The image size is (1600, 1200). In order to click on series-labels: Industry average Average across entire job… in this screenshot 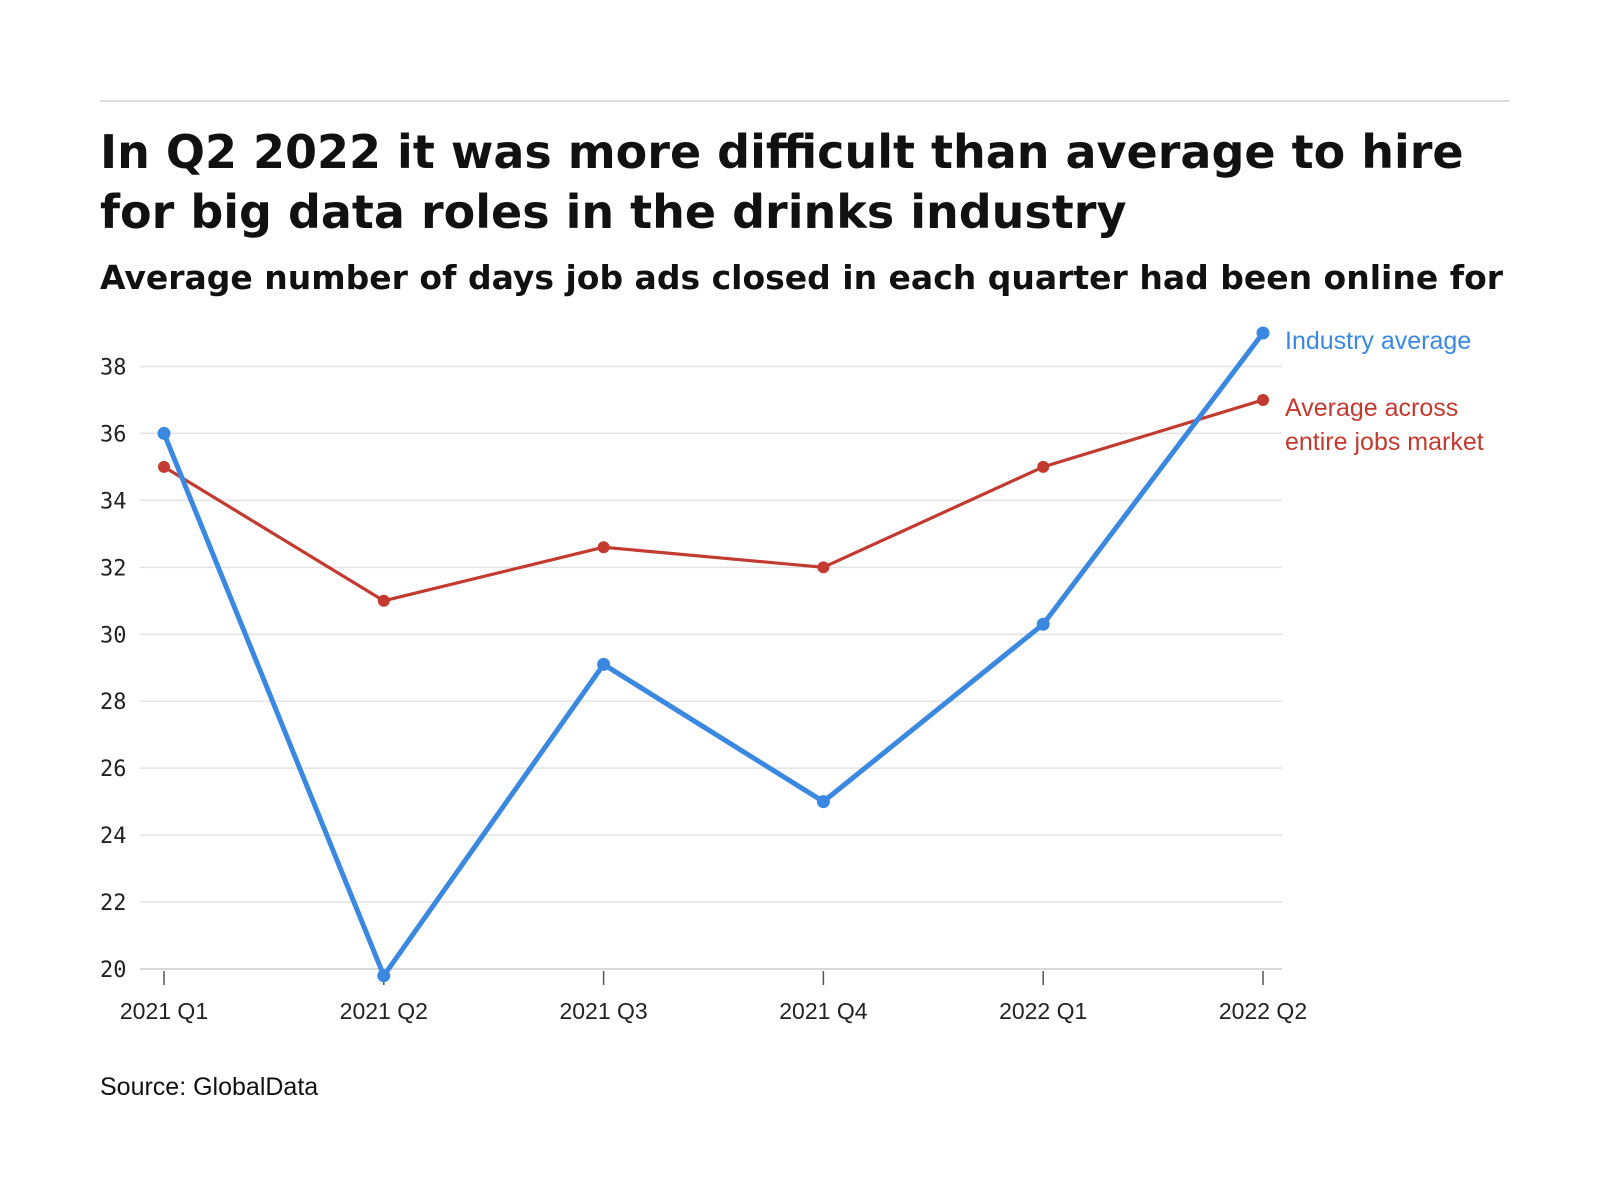, I will do `click(1384, 391)`.